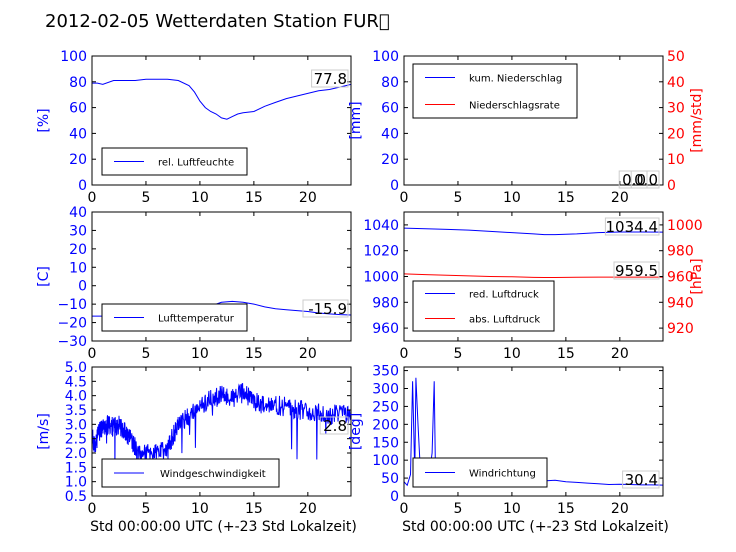  What do you see at coordinates (381, 226) in the screenshot?
I see `y-tick-label: 1040` at bounding box center [381, 226].